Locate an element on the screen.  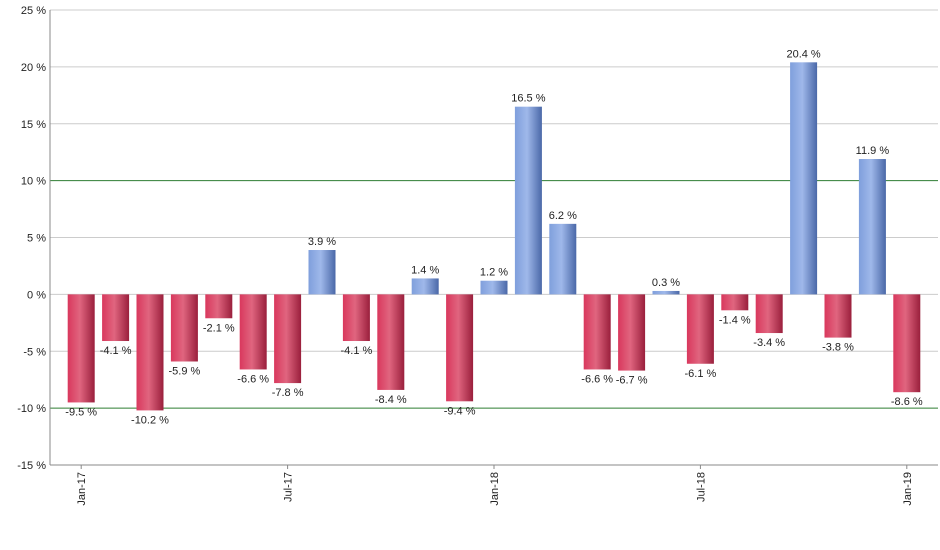
x-tick-label: Jan-17 is located at coordinates (82, 489).